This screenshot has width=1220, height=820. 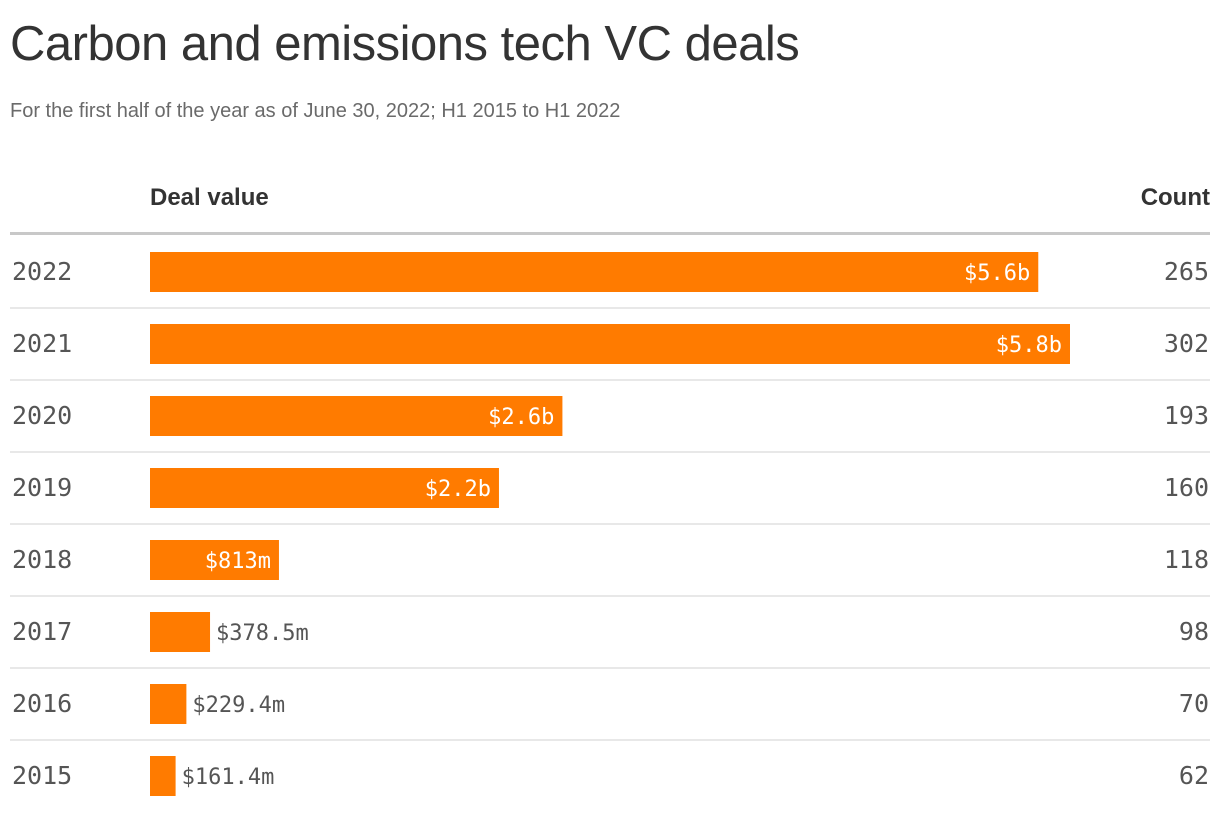 What do you see at coordinates (1194, 631) in the screenshot?
I see `count-label: 98` at bounding box center [1194, 631].